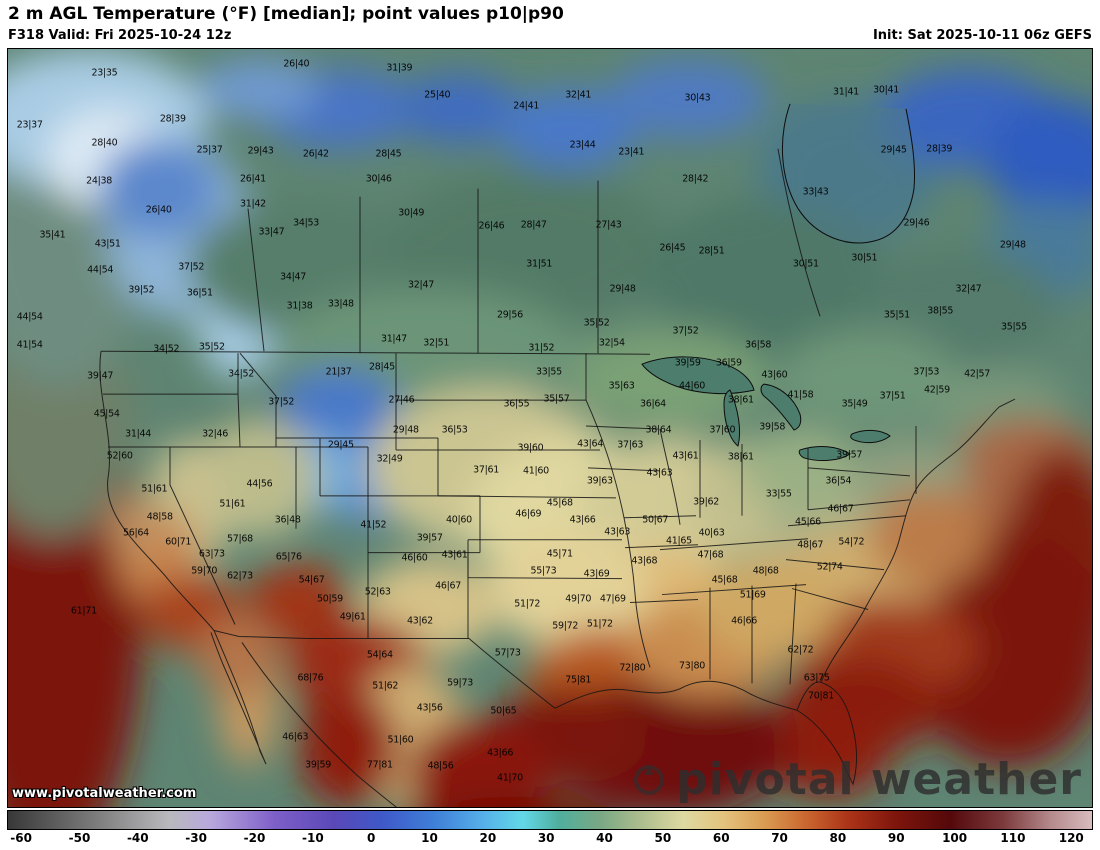 Image resolution: width=1100 pixels, height=850 pixels. Describe the element at coordinates (752, 595) in the screenshot. I see `point-value: 51|69` at that location.